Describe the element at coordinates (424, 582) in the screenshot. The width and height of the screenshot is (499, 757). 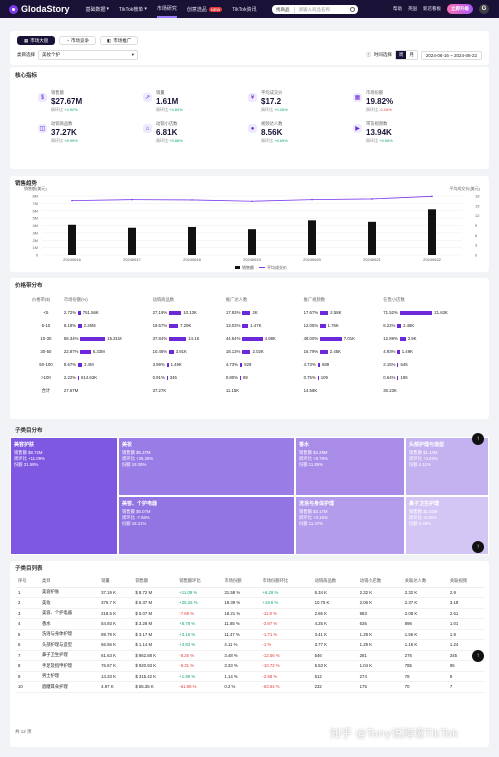
I see `column-header: 关联达人数` at that location.